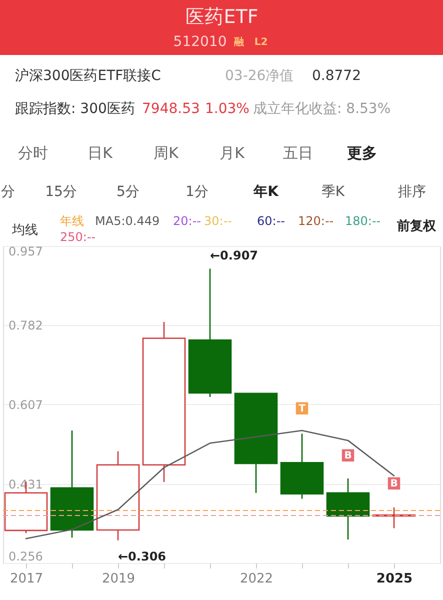  What do you see at coordinates (27, 579) in the screenshot?
I see `x-tick-label: 2017` at bounding box center [27, 579].